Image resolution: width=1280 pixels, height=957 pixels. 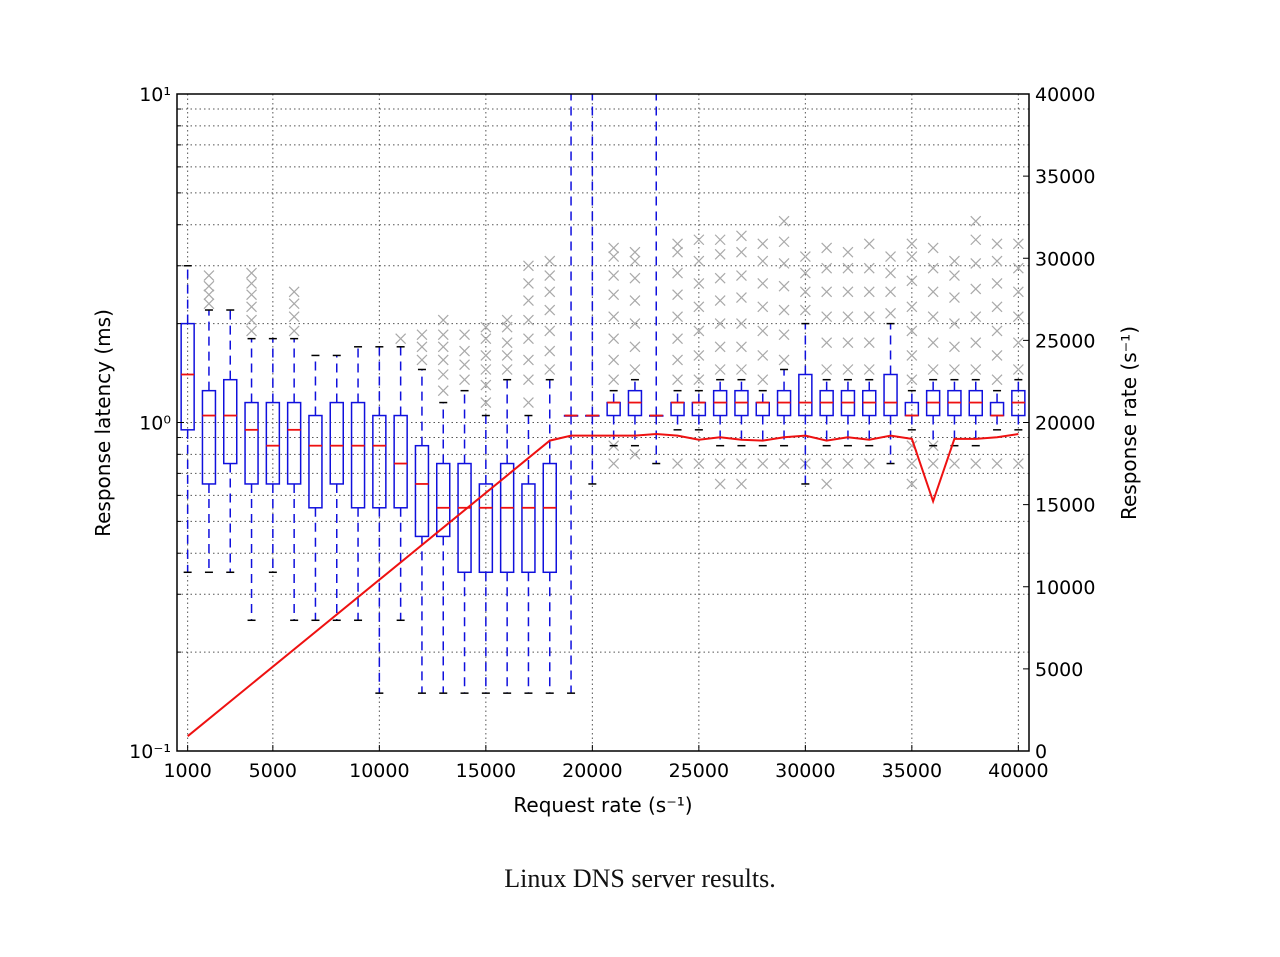 I want to click on y-right-tick-label: 35000, so click(x=1065, y=177).